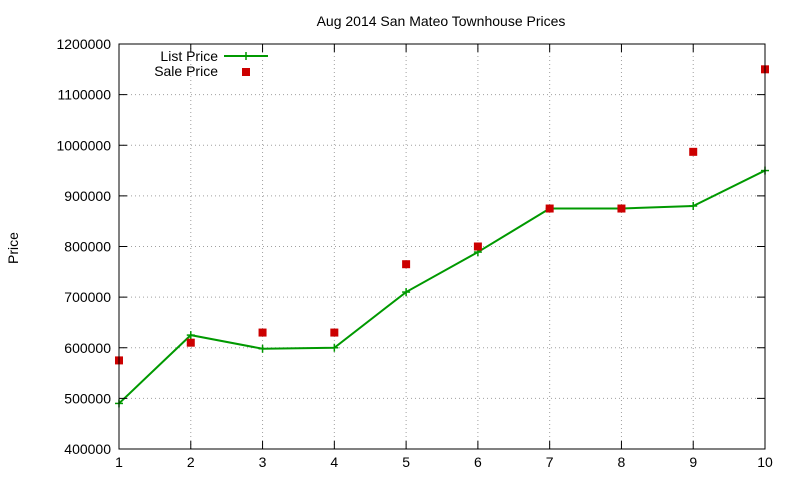  I want to click on x-tick-label: 9, so click(693, 462).